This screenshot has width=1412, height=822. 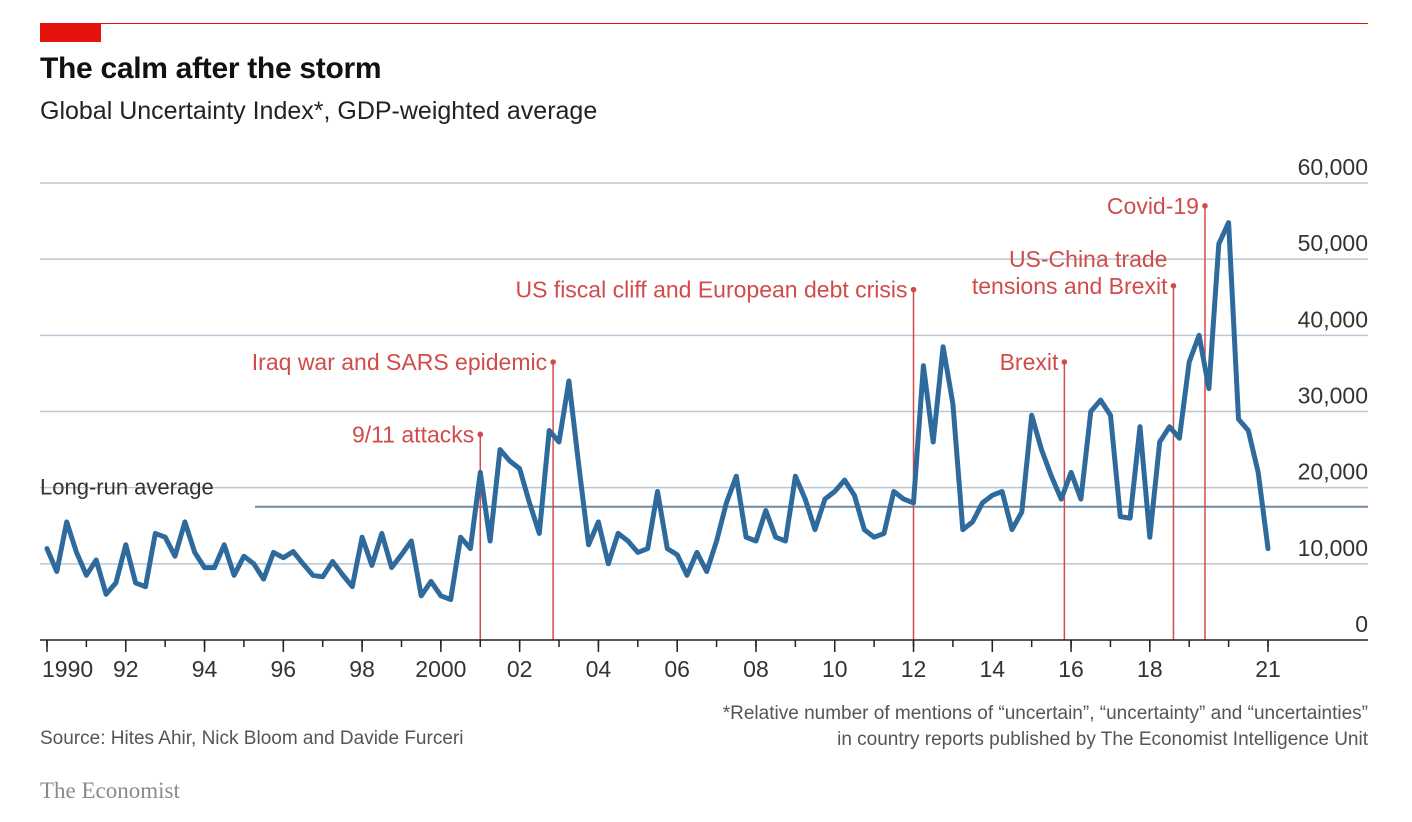 I want to click on annotation-label: US-China trade, so click(x=1088, y=259).